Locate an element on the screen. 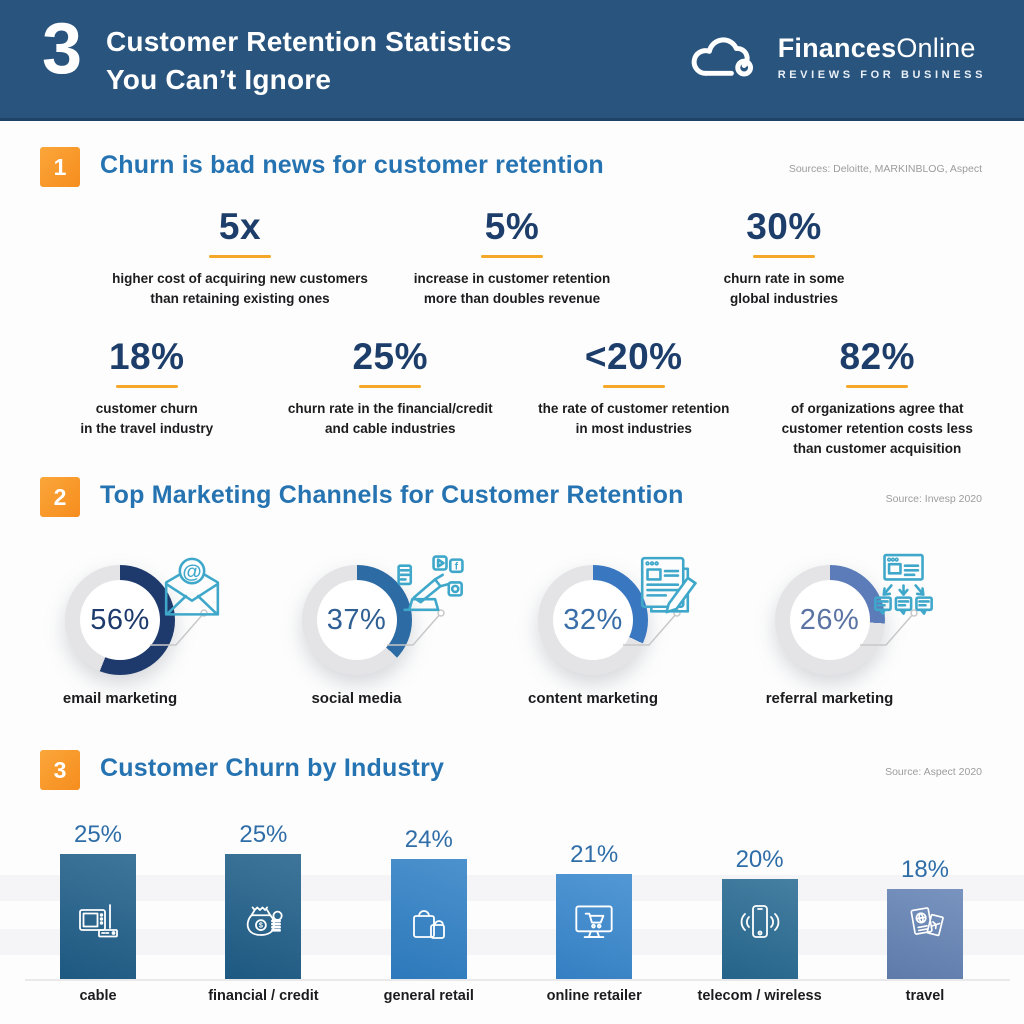  referral-diagram-icon is located at coordinates (902, 589).